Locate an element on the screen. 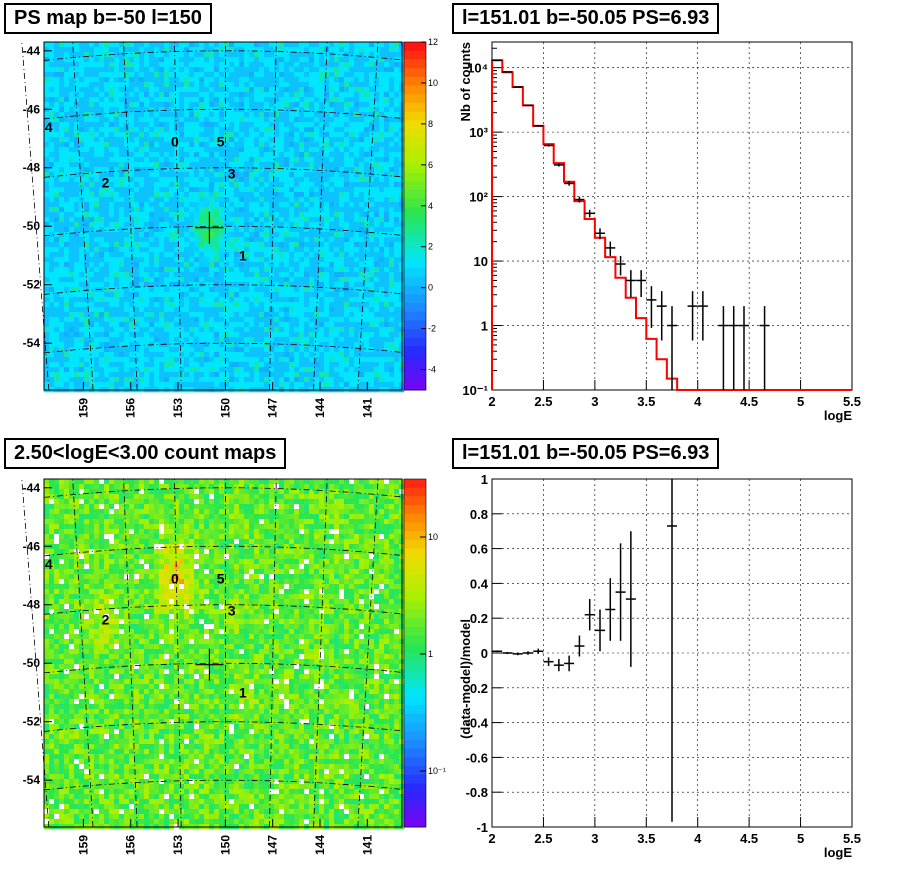 The height and width of the screenshot is (871, 898). ps-map-title: PS map b=-50 l=150 is located at coordinates (108, 18).